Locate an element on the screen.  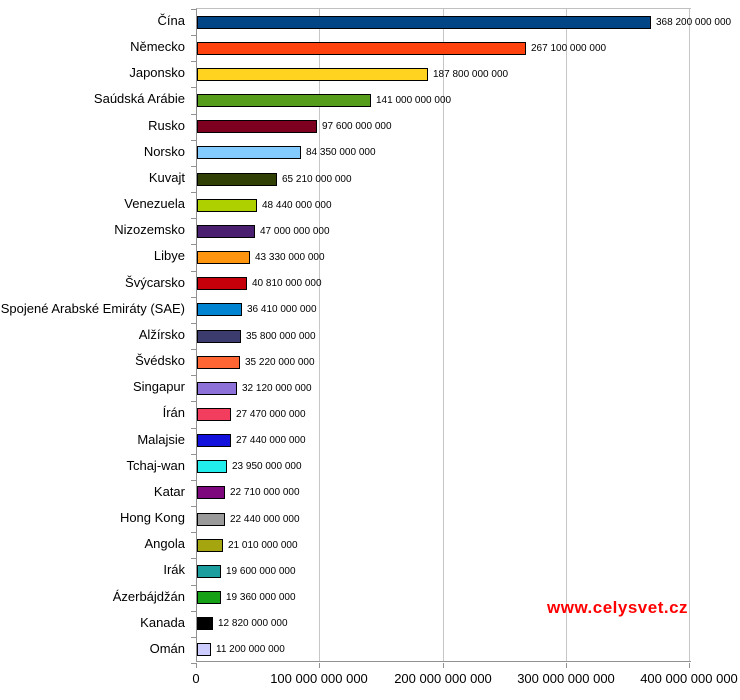
bar-value-label: 19 600 000 000 is located at coordinates (261, 571).